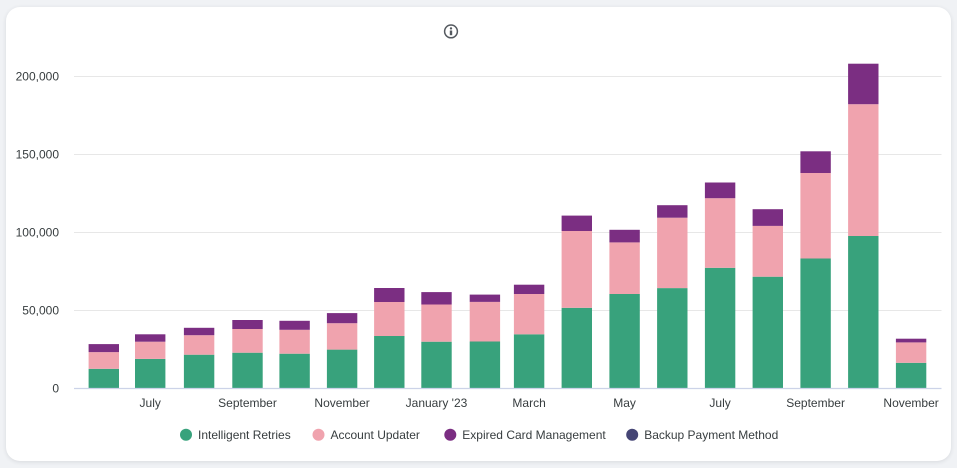 The height and width of the screenshot is (468, 957). Describe the element at coordinates (528, 403) in the screenshot. I see `svg-text: March` at that location.